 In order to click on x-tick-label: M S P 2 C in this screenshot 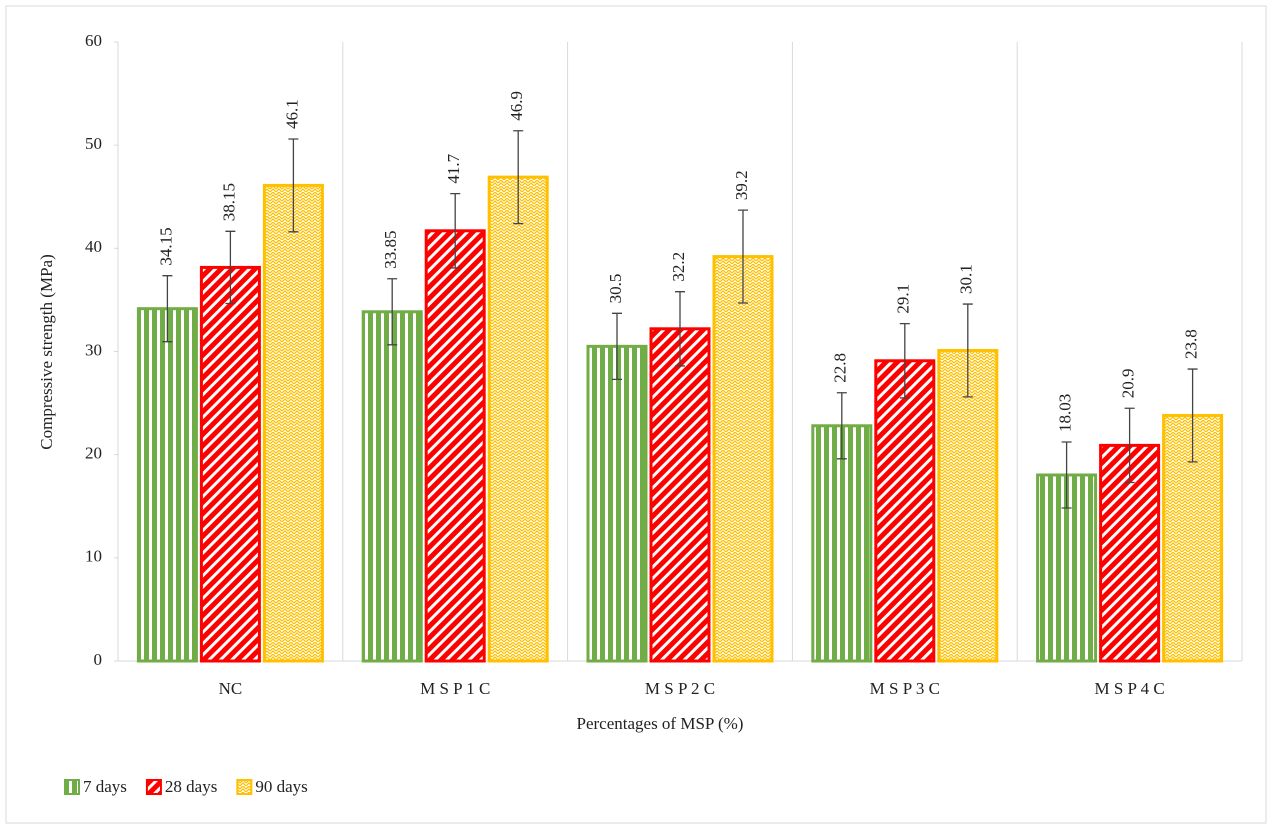, I will do `click(680, 688)`.